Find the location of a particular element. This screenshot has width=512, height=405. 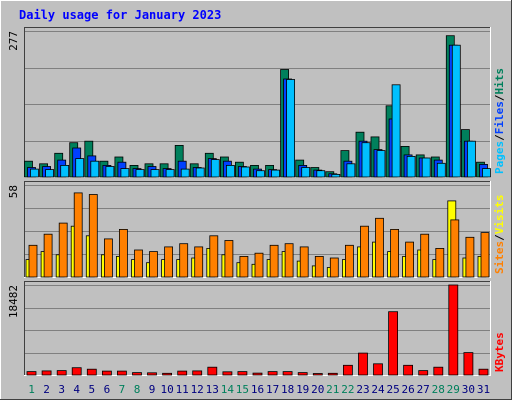

x-tick-day-27: 27 is located at coordinates (423, 389).